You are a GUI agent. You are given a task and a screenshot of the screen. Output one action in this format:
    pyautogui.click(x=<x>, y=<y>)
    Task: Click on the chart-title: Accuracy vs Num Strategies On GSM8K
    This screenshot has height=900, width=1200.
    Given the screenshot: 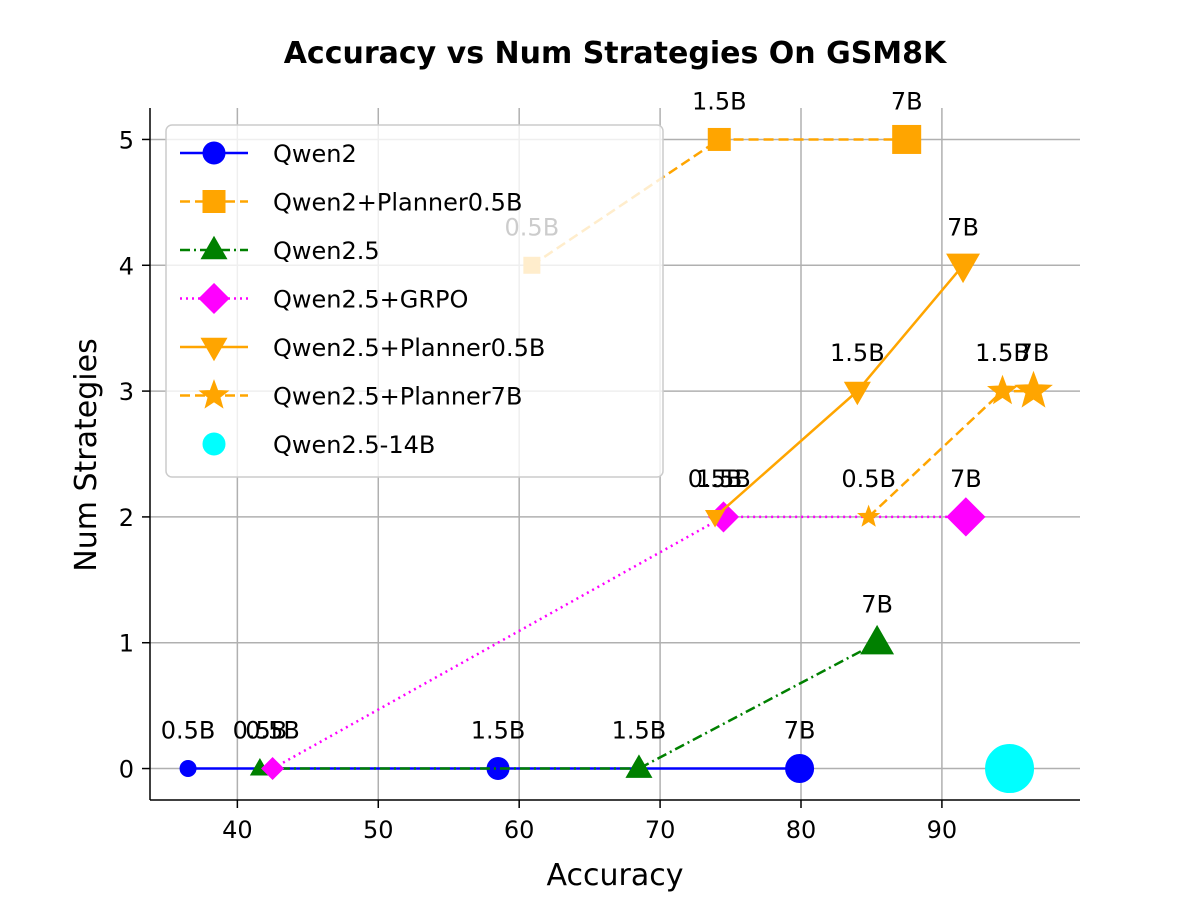 What is the action you would take?
    pyautogui.click(x=616, y=53)
    